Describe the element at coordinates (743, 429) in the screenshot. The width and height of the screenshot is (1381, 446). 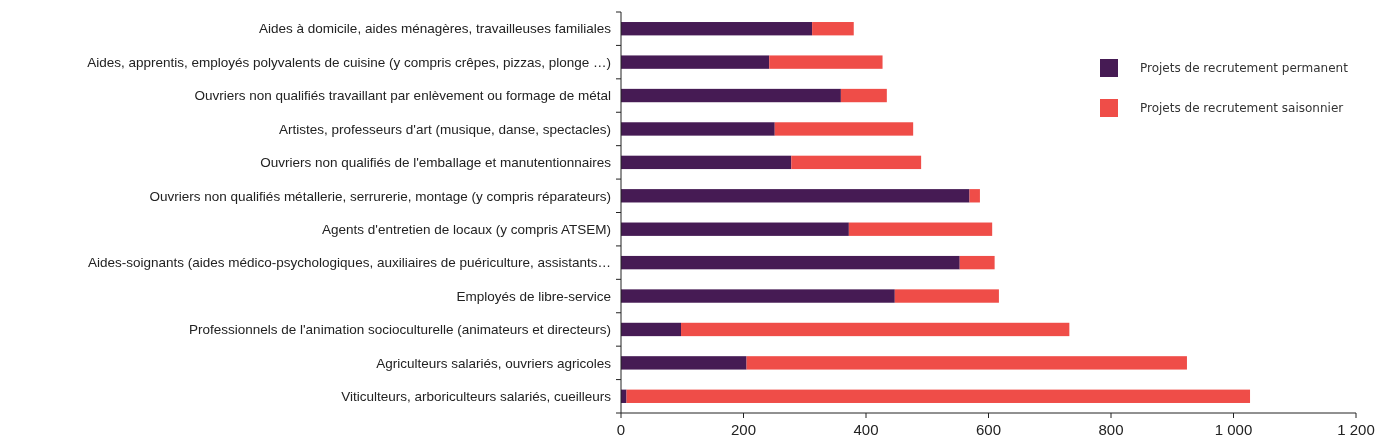
I see `x-tick-label: 200` at that location.